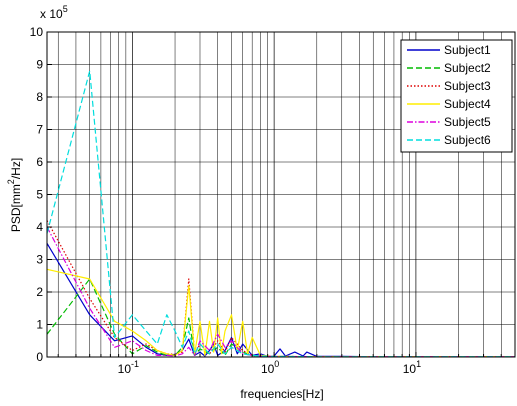 This screenshot has height=406, width=517. Describe the element at coordinates (467, 68) in the screenshot. I see `legend-label: Subject2` at that location.